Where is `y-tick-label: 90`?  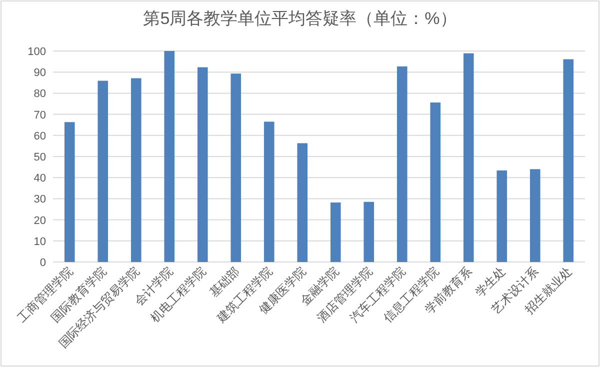
y-tick-label: 90 is located at coordinates (40, 73).